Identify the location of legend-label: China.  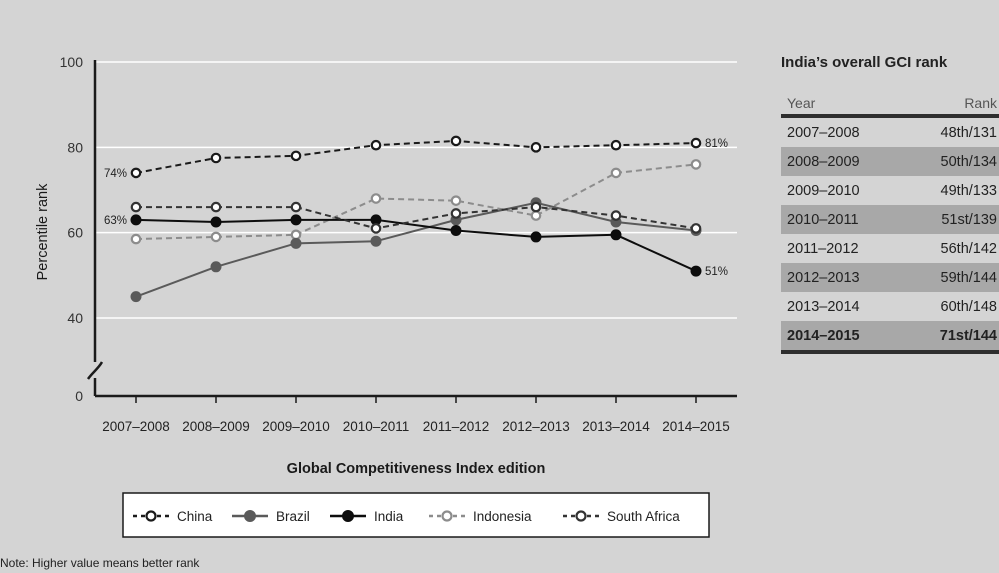
(195, 516).